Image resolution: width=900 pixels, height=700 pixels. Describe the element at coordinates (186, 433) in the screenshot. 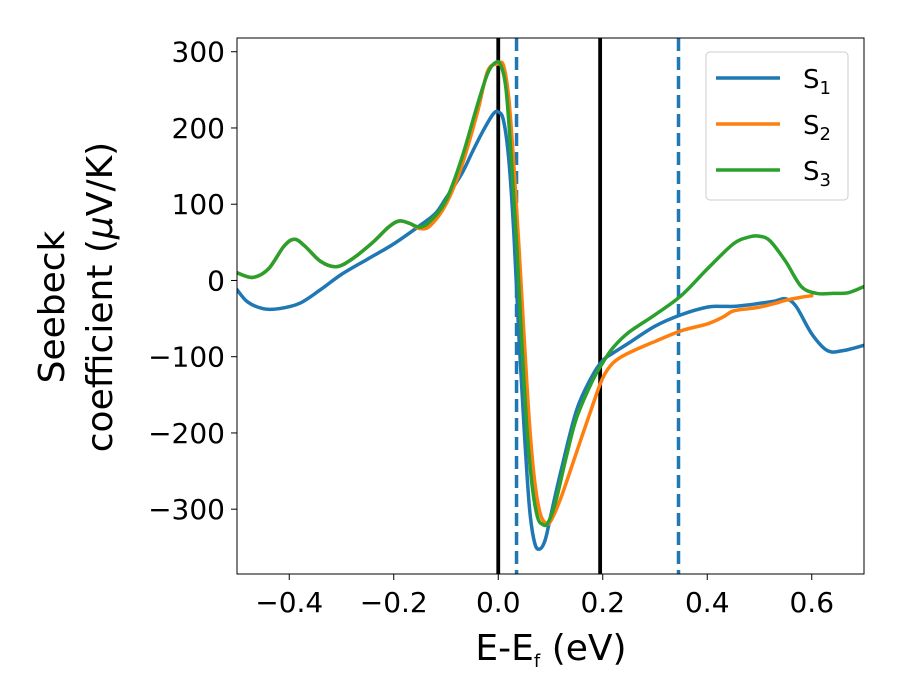

I see `y-tick-label: −200` at that location.